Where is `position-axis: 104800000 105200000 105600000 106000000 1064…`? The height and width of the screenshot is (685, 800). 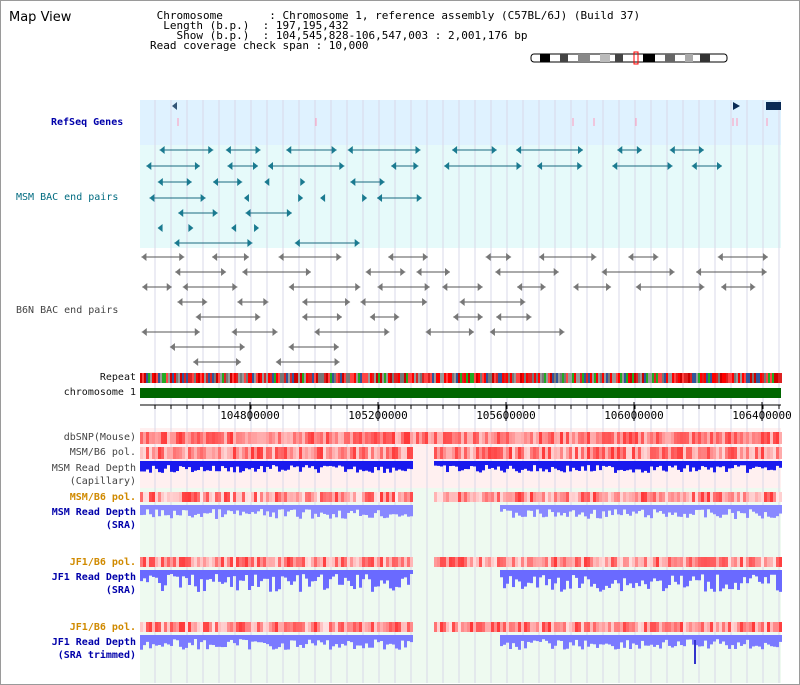 position-axis: 104800000 105200000 105600000 106000000 1064… is located at coordinates (466, 412).